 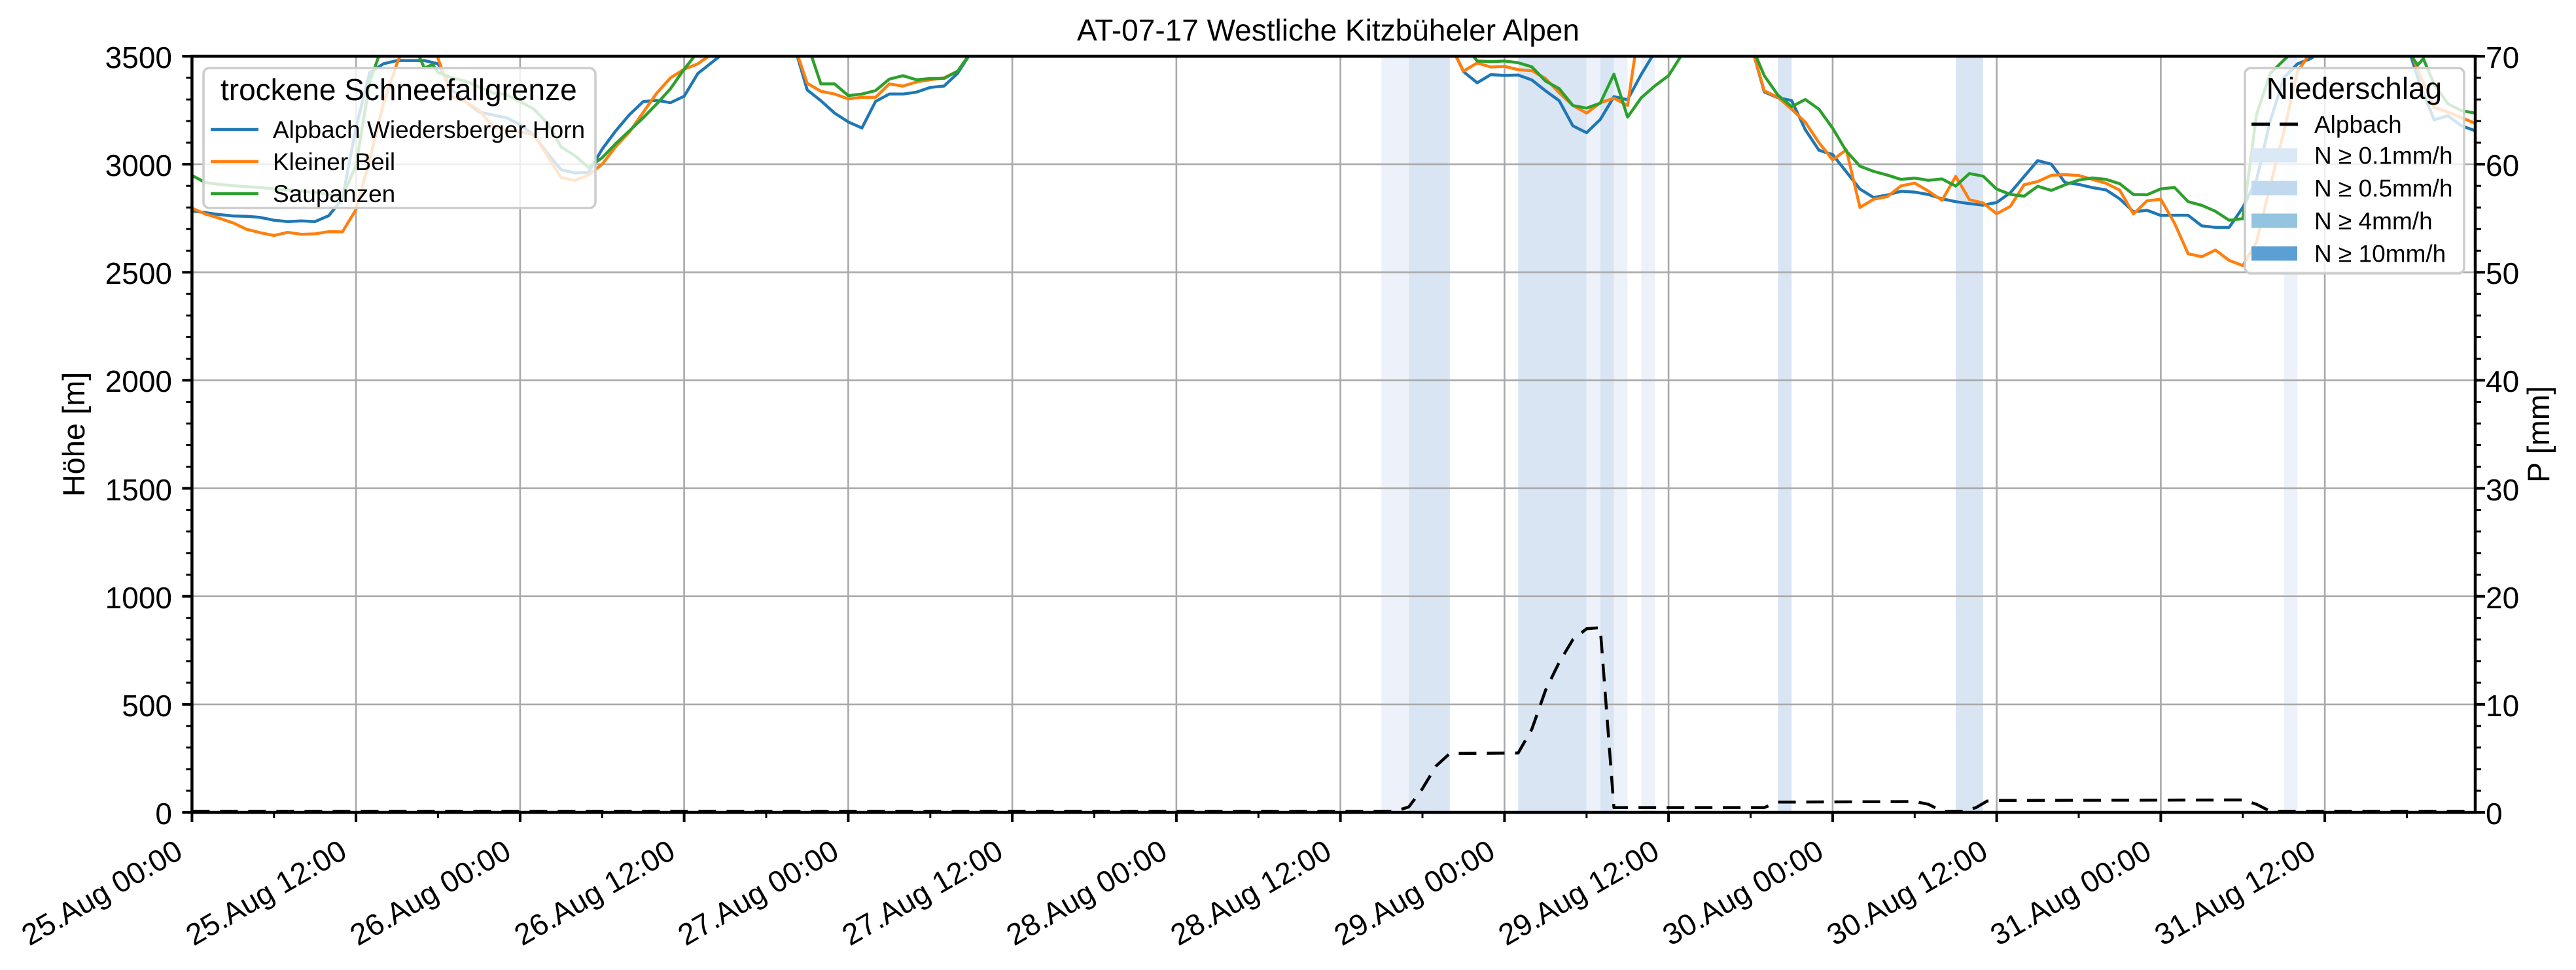 What do you see at coordinates (1328, 30) in the screenshot?
I see `svg-text:AT-07-17 Westliche Kitzbüheler: AT-07-17 Westliche Kitzbüheler Alpen` at bounding box center [1328, 30].